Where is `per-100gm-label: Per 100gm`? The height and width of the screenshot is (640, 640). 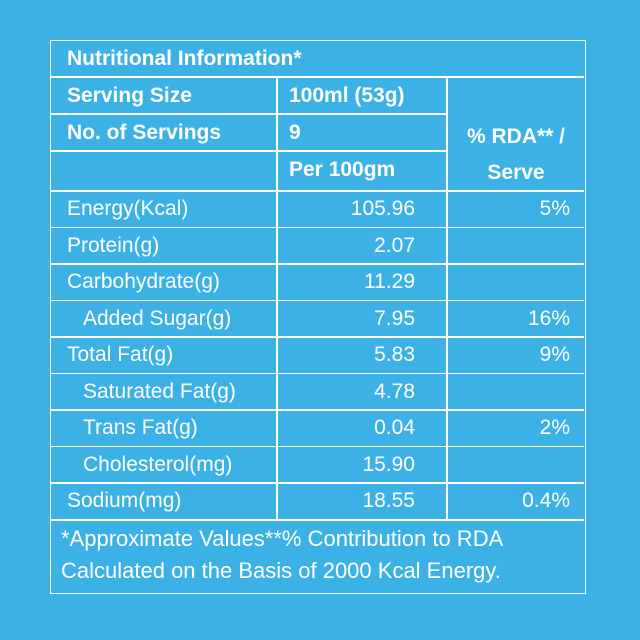 per-100gm-label: Per 100gm is located at coordinates (342, 169).